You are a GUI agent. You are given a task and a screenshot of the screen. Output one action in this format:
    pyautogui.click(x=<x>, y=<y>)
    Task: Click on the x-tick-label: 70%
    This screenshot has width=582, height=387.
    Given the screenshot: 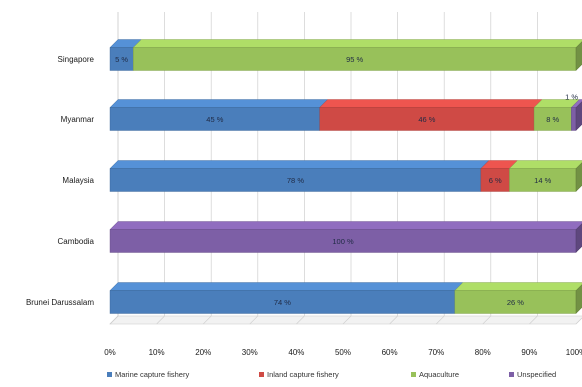 What is the action you would take?
    pyautogui.click(x=436, y=352)
    